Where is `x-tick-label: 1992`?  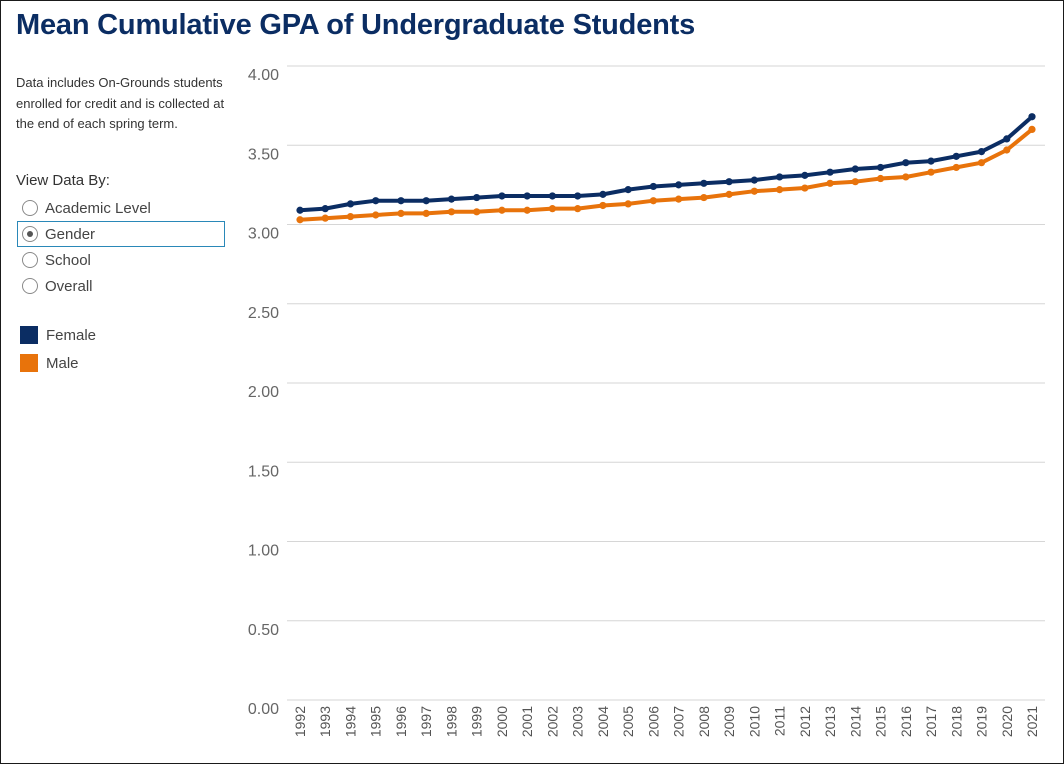 x-tick-label: 1992 is located at coordinates (300, 721).